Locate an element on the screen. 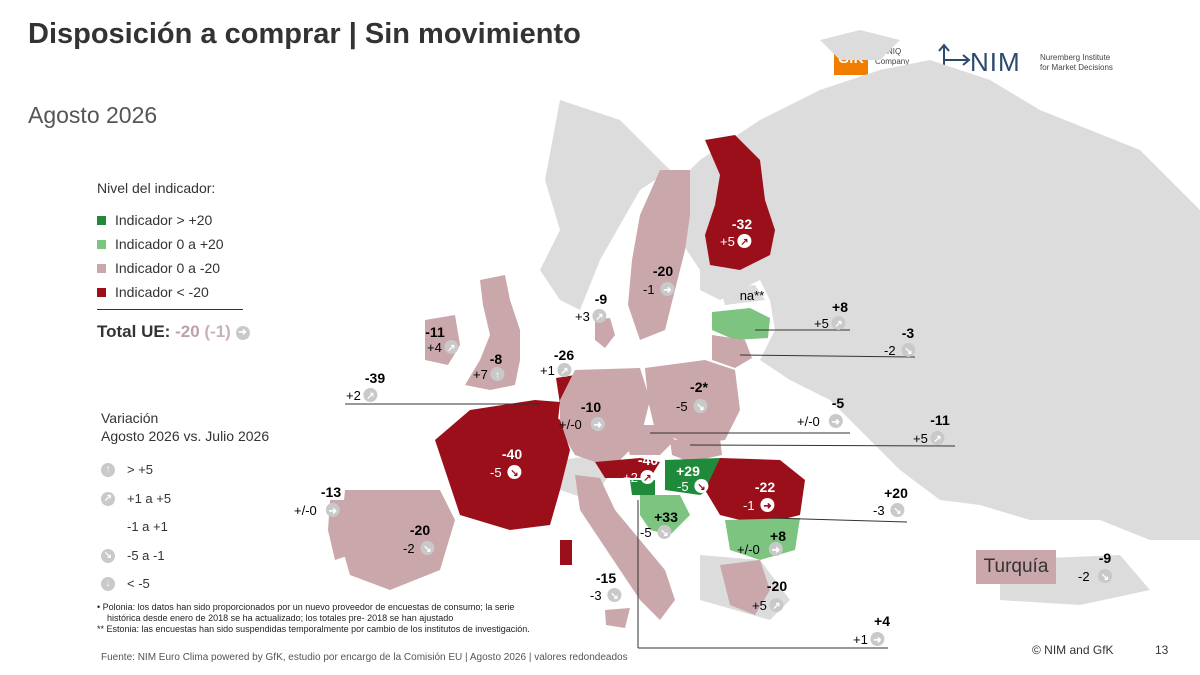  swatch-pink is located at coordinates (101, 268).